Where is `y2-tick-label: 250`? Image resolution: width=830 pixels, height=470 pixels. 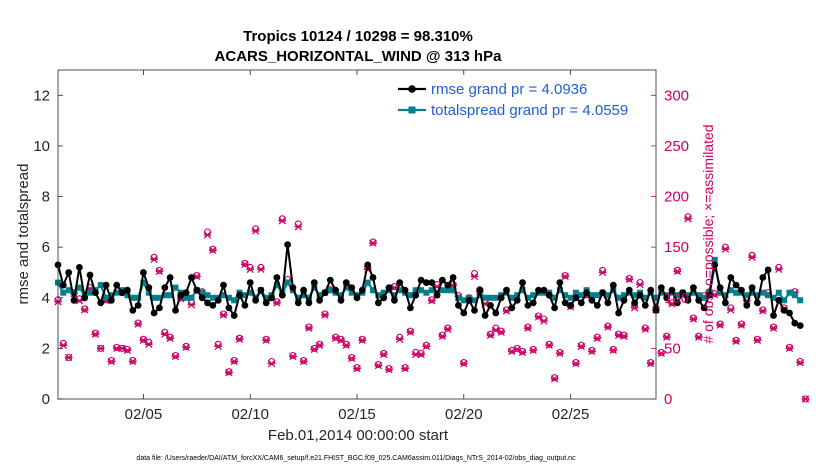 y2-tick-label: 250 is located at coordinates (676, 146).